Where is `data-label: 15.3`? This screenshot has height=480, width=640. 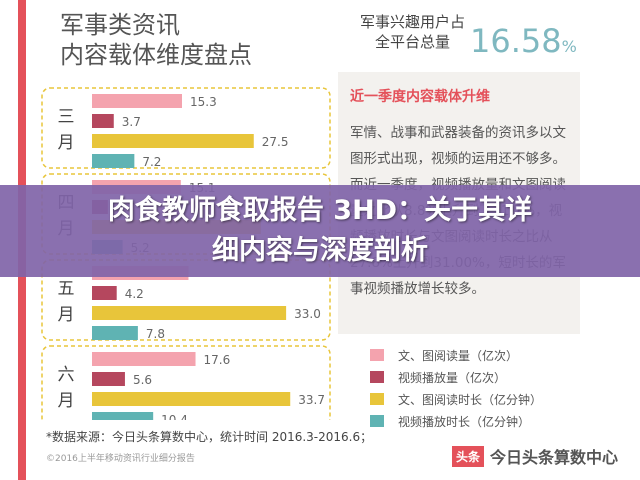 data-label: 15.3 is located at coordinates (203, 102).